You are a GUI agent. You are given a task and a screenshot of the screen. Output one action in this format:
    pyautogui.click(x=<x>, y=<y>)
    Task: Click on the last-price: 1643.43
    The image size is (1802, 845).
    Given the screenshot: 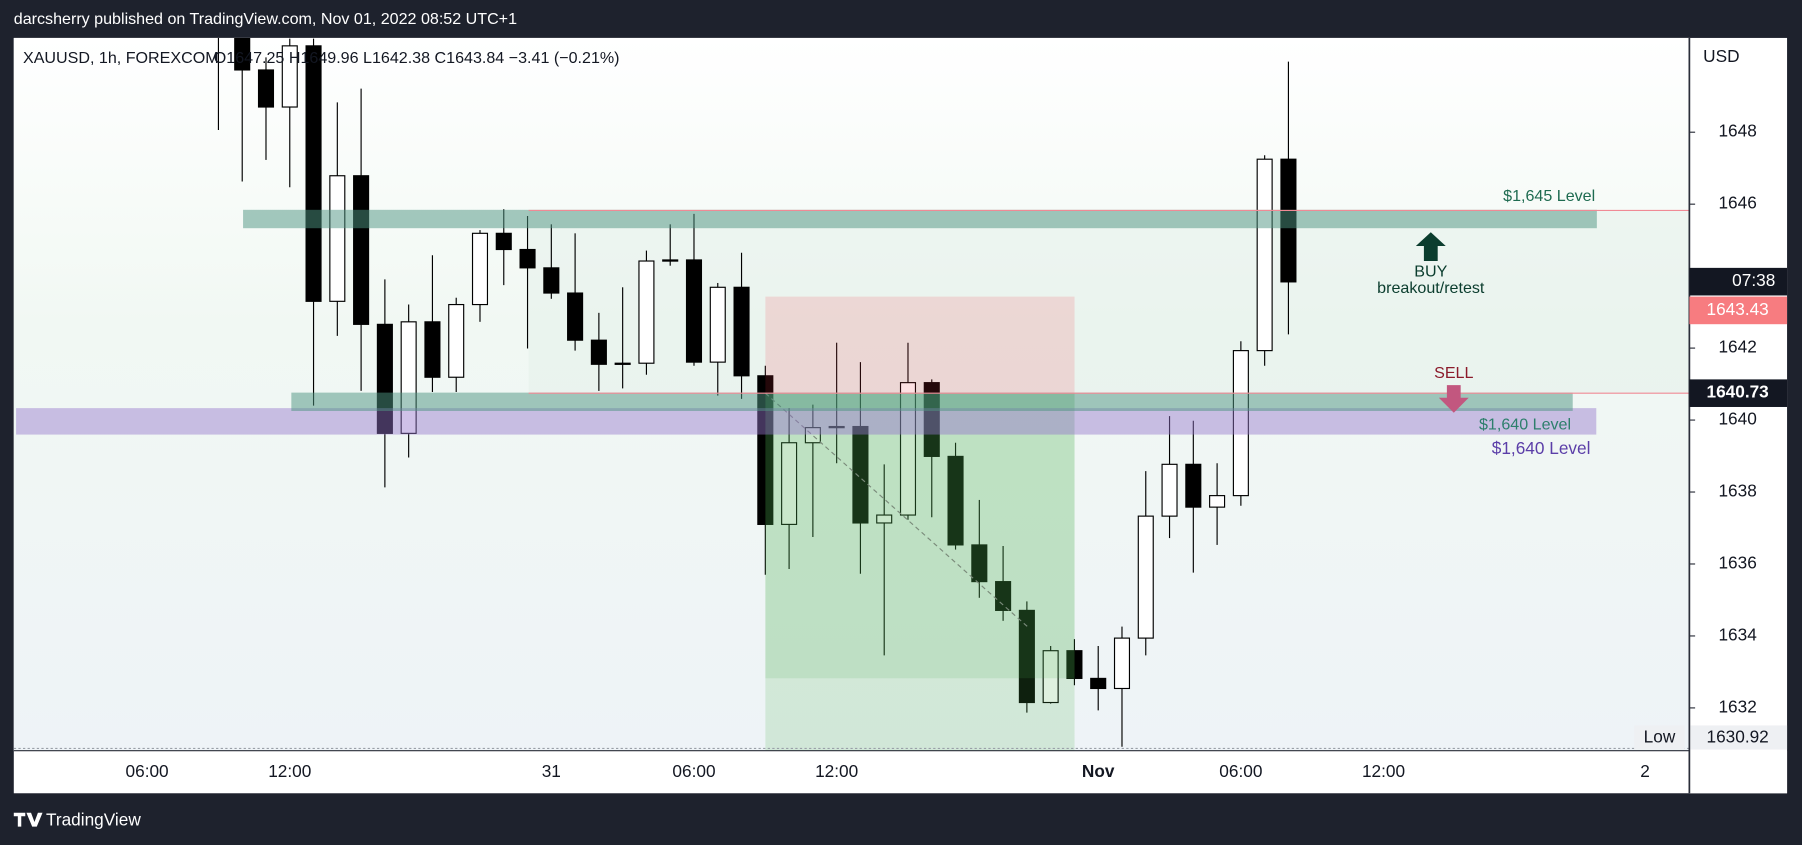 What is the action you would take?
    pyautogui.click(x=1737, y=309)
    